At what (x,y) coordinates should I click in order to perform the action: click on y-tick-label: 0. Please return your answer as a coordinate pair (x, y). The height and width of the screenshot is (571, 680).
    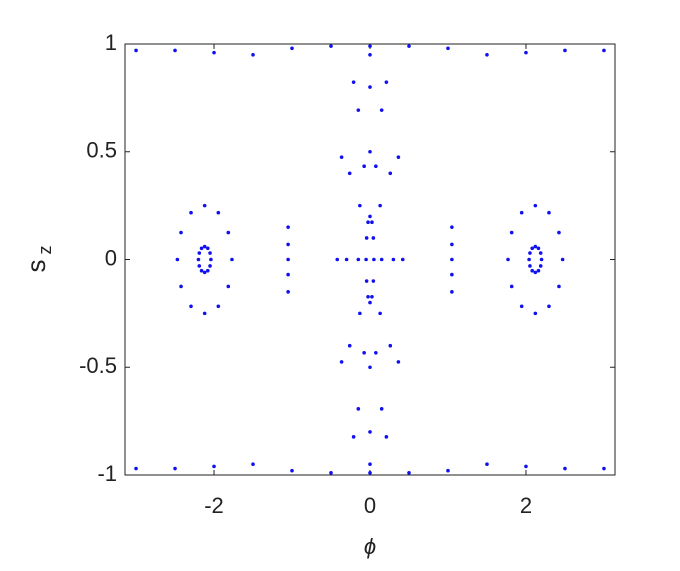
    Looking at the image, I should click on (111, 257).